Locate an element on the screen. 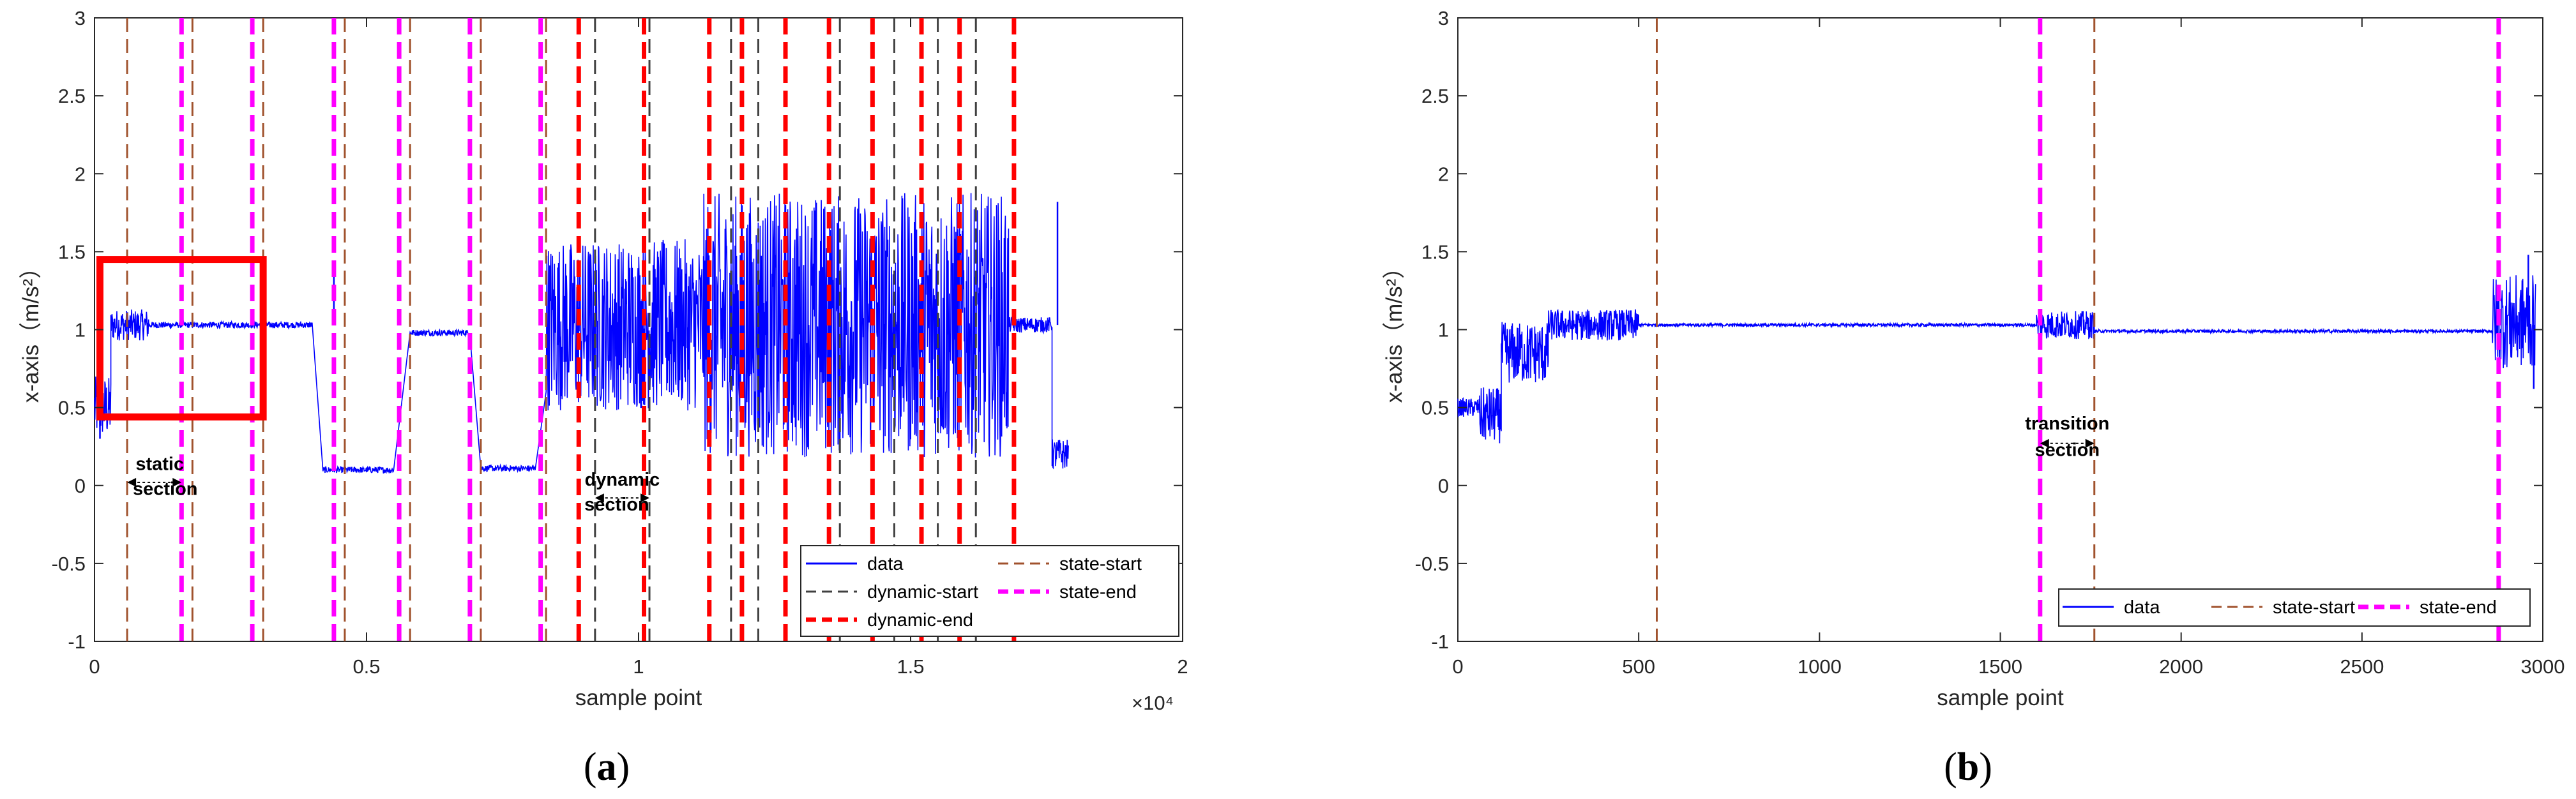 This screenshot has width=2576, height=799. x-tick-label: 2 is located at coordinates (1183, 666).